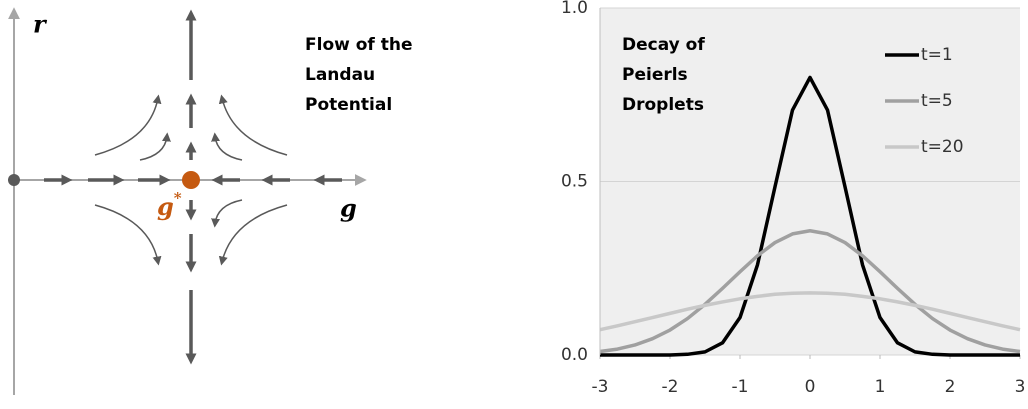 This screenshot has width=1028, height=409. I want to click on g-axis-label: g, so click(348, 208).